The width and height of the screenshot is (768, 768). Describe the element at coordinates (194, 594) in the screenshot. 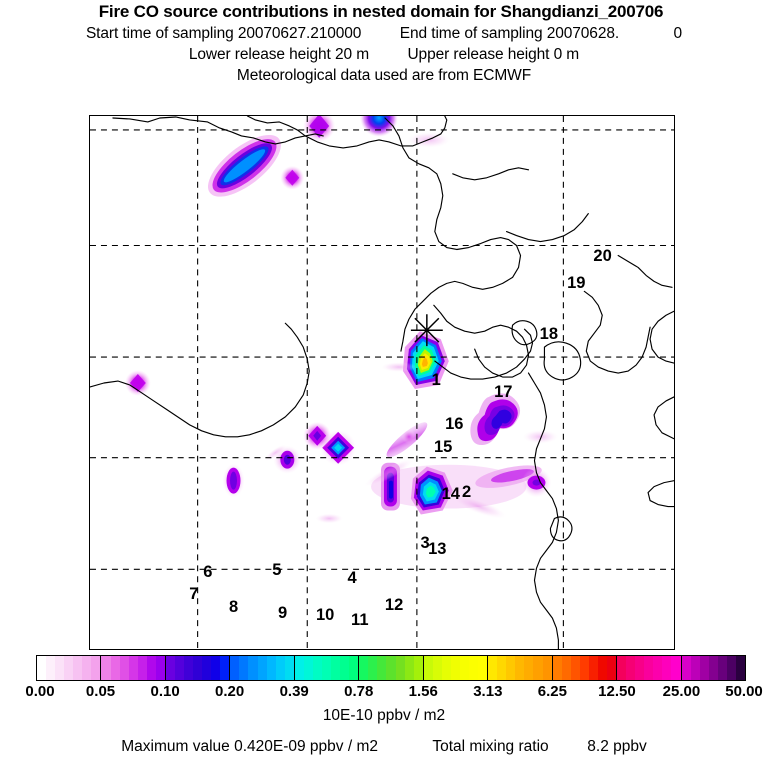

I see `source-label-7: 7` at that location.